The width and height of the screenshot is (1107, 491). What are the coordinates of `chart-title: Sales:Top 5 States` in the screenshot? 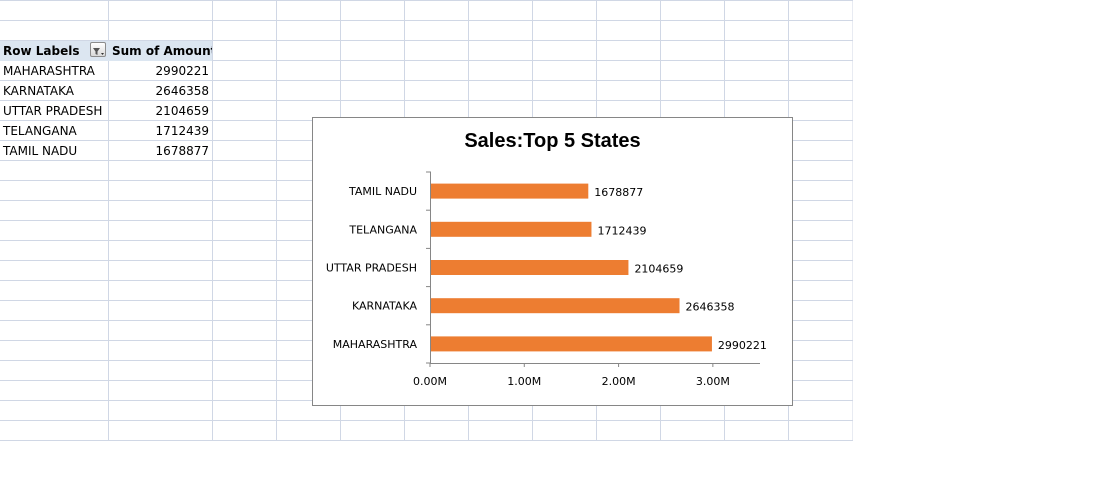 It's located at (552, 141).